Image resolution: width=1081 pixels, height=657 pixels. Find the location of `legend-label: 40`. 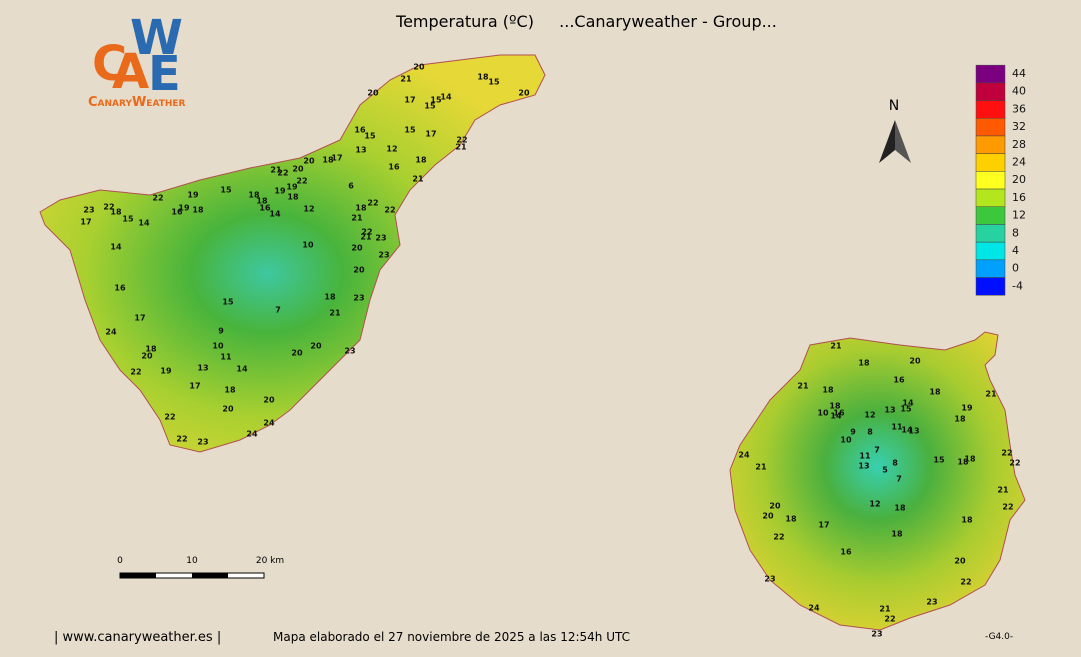

legend-label: 40 is located at coordinates (1019, 91).